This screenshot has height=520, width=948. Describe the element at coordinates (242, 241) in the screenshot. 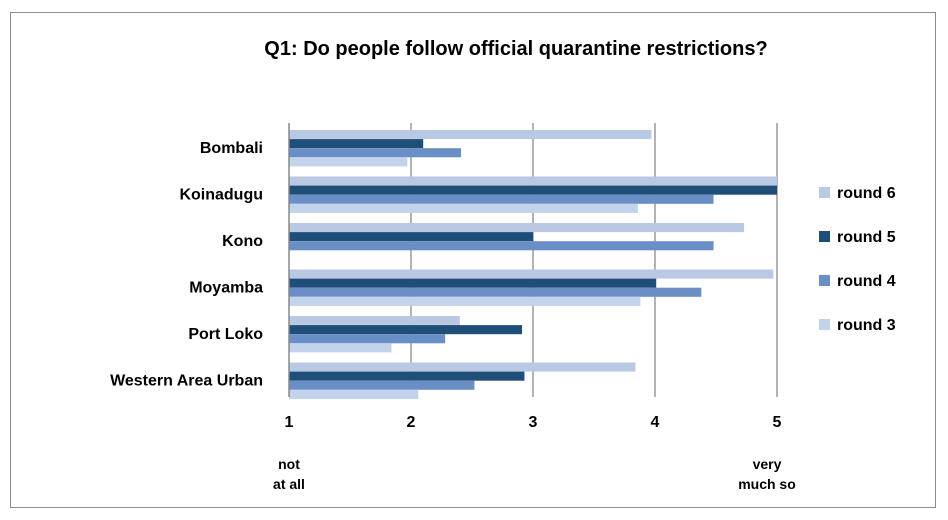

I see `category-label: Kono` at that location.